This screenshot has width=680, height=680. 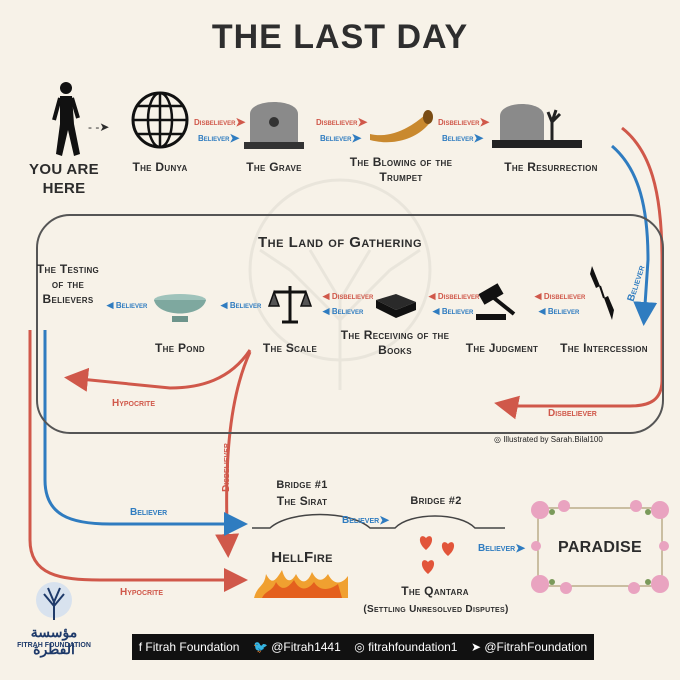 I want to click on disbeliever-down-label: Disbeliever, so click(x=226, y=467).